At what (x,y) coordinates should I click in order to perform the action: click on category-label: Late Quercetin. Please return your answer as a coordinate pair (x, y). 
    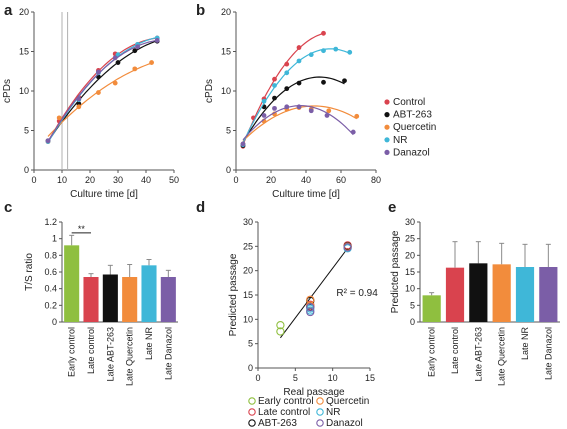
    Looking at the image, I should click on (130, 356).